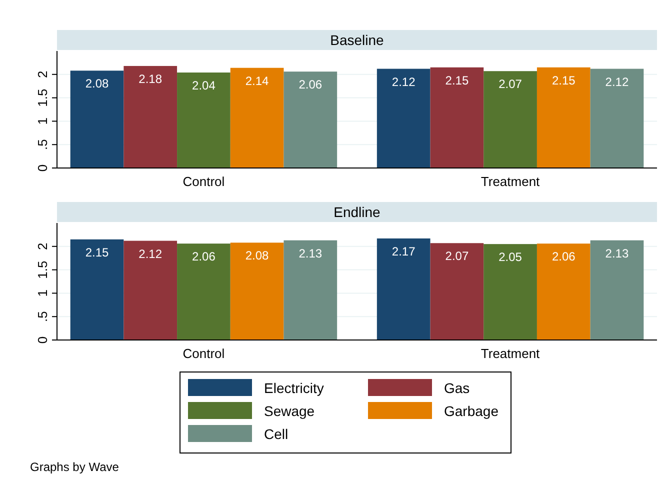  What do you see at coordinates (204, 85) in the screenshot?
I see `data-label: 2.04` at bounding box center [204, 85].